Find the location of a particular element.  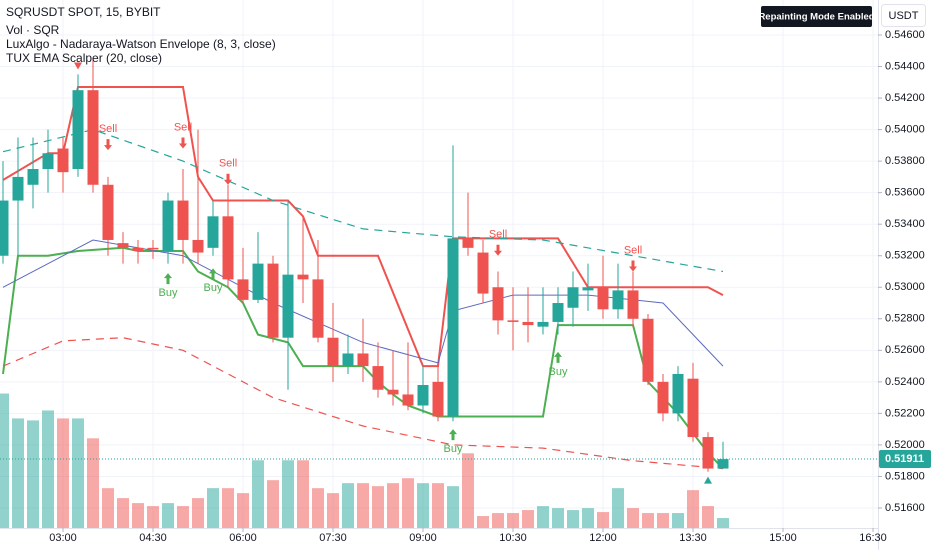

currency-button is located at coordinates (903, 15).